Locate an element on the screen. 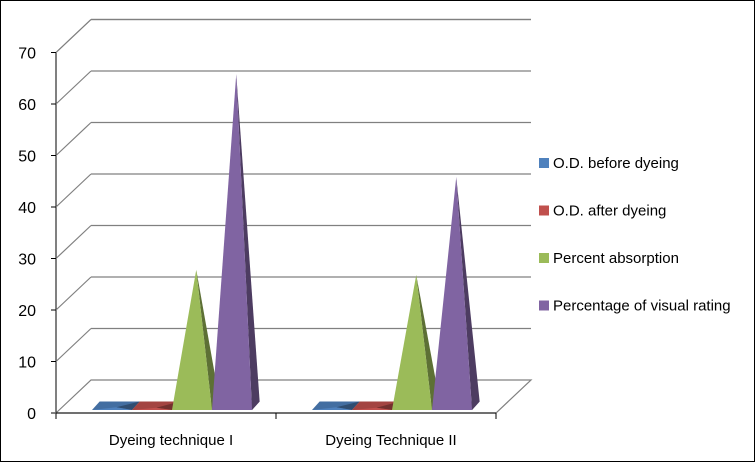 The height and width of the screenshot is (462, 755). y-axis-ticks: 0 10 20 30 40 50 60 70 is located at coordinates (37, 234).